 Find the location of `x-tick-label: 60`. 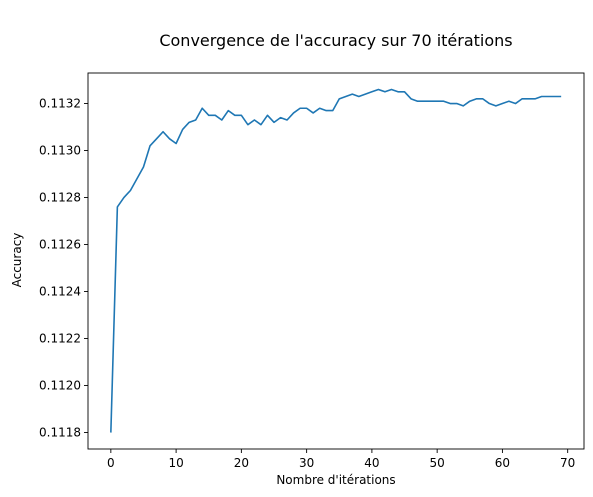

x-tick-label: 60 is located at coordinates (502, 463).